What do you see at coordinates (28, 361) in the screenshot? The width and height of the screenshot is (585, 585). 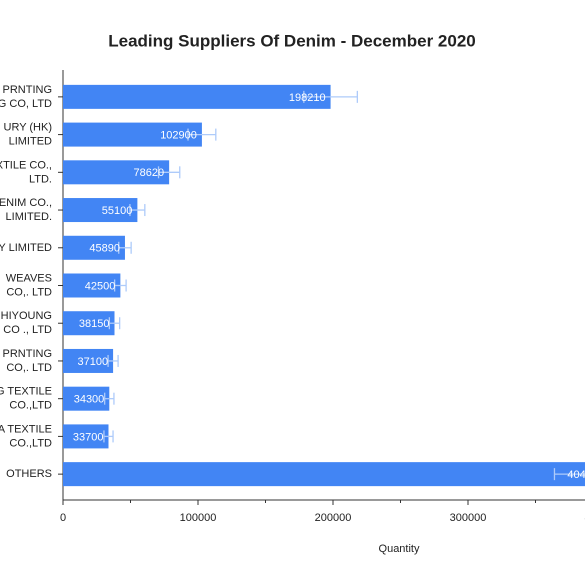 I see `y-tick-label: PRNTING CO,. LTD` at bounding box center [28, 361].